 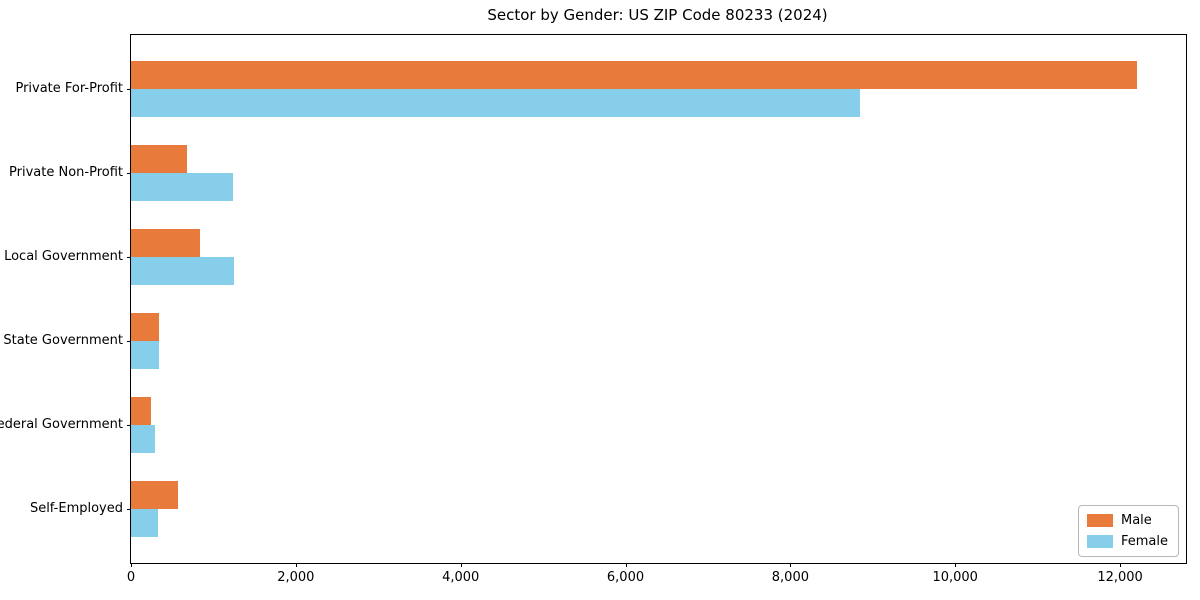 What do you see at coordinates (145, 523) in the screenshot?
I see `bar-female-self-employed` at bounding box center [145, 523].